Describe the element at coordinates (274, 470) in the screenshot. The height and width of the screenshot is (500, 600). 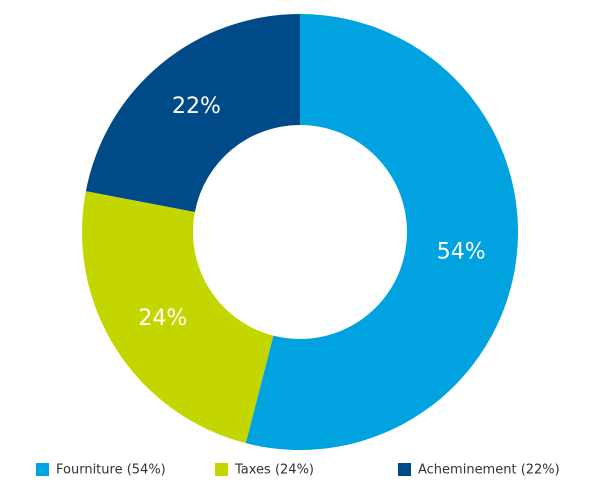
I see `legend-label: Taxes (24%)` at that location.